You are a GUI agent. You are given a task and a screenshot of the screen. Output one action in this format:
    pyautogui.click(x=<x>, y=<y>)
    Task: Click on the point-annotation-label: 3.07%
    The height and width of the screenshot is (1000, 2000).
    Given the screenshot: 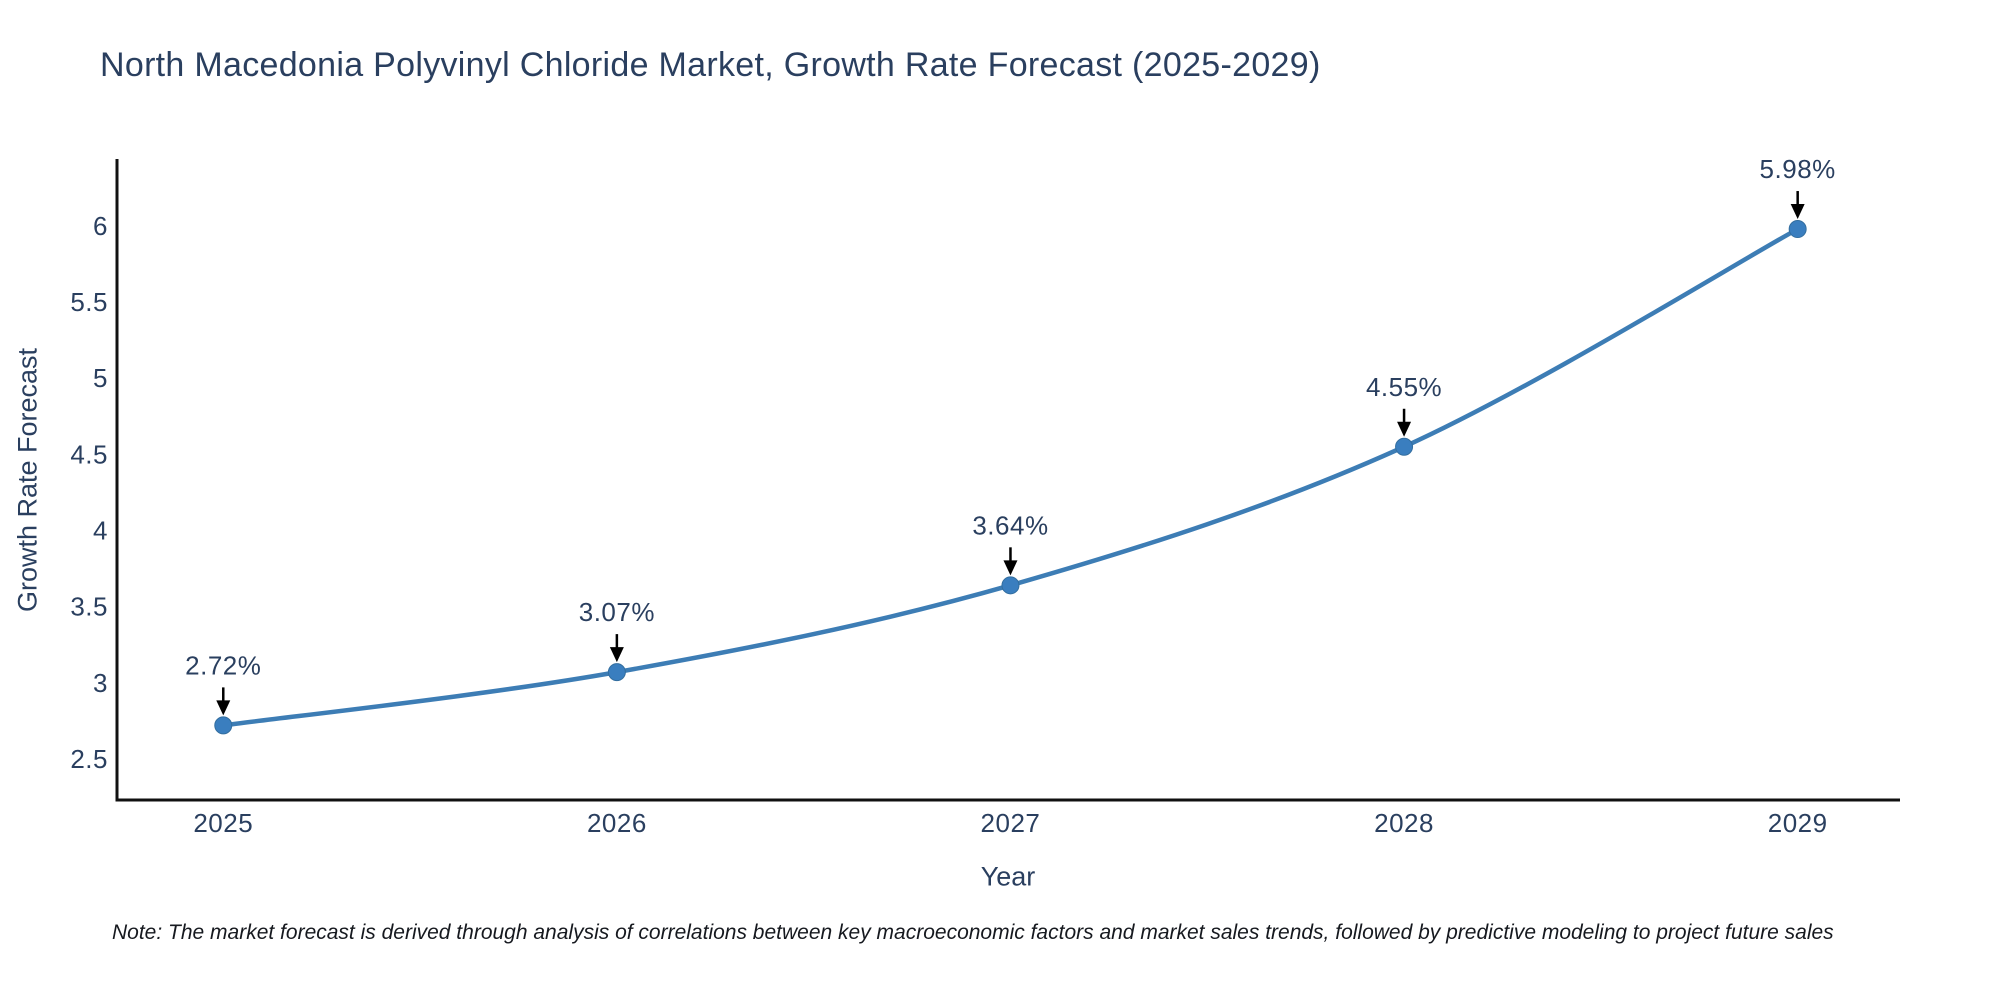 What is the action you would take?
    pyautogui.click(x=617, y=612)
    